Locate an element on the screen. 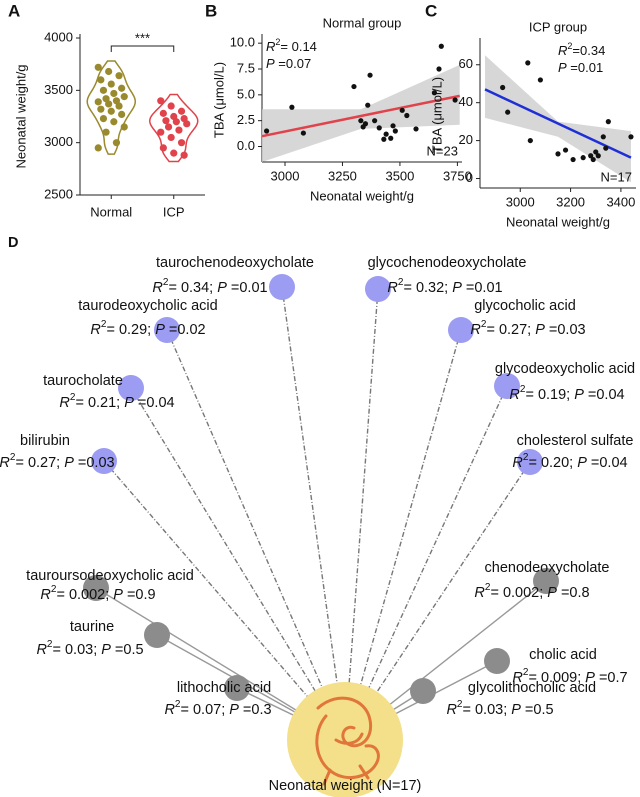  y-tick-label: 20 is located at coordinates (466, 139).